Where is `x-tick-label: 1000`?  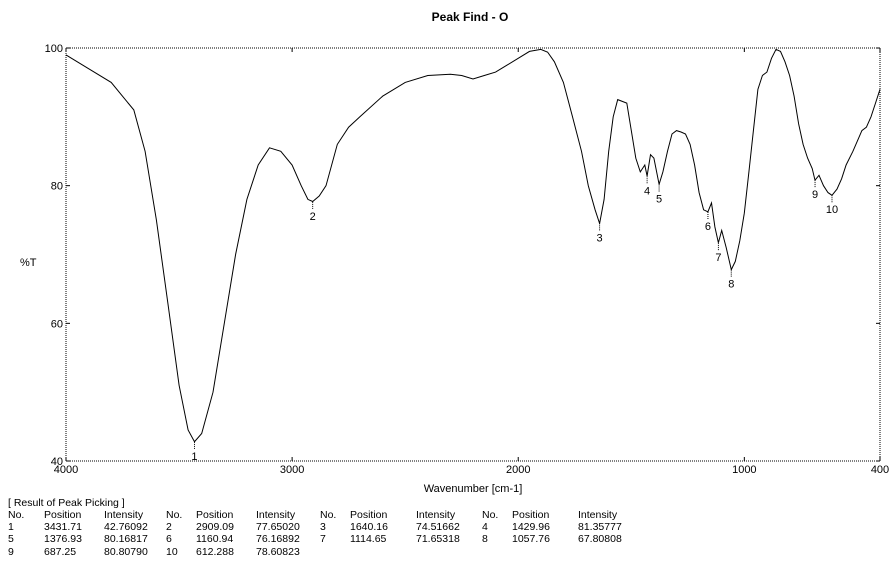
x-tick-label: 1000 is located at coordinates (744, 470).